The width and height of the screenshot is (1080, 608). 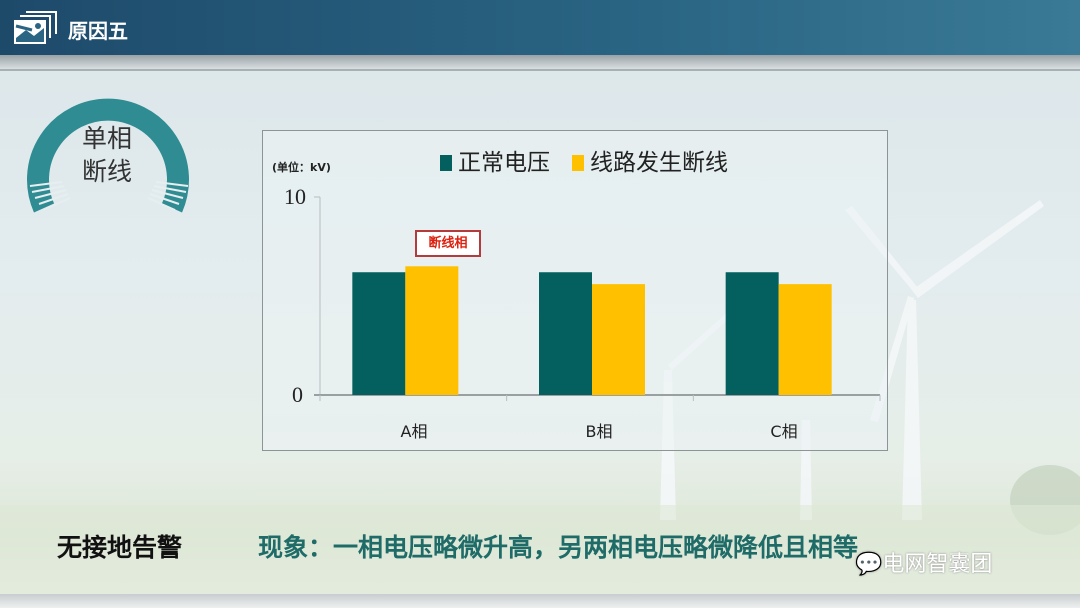 I want to click on legend-item: 正常电压, so click(x=495, y=160).